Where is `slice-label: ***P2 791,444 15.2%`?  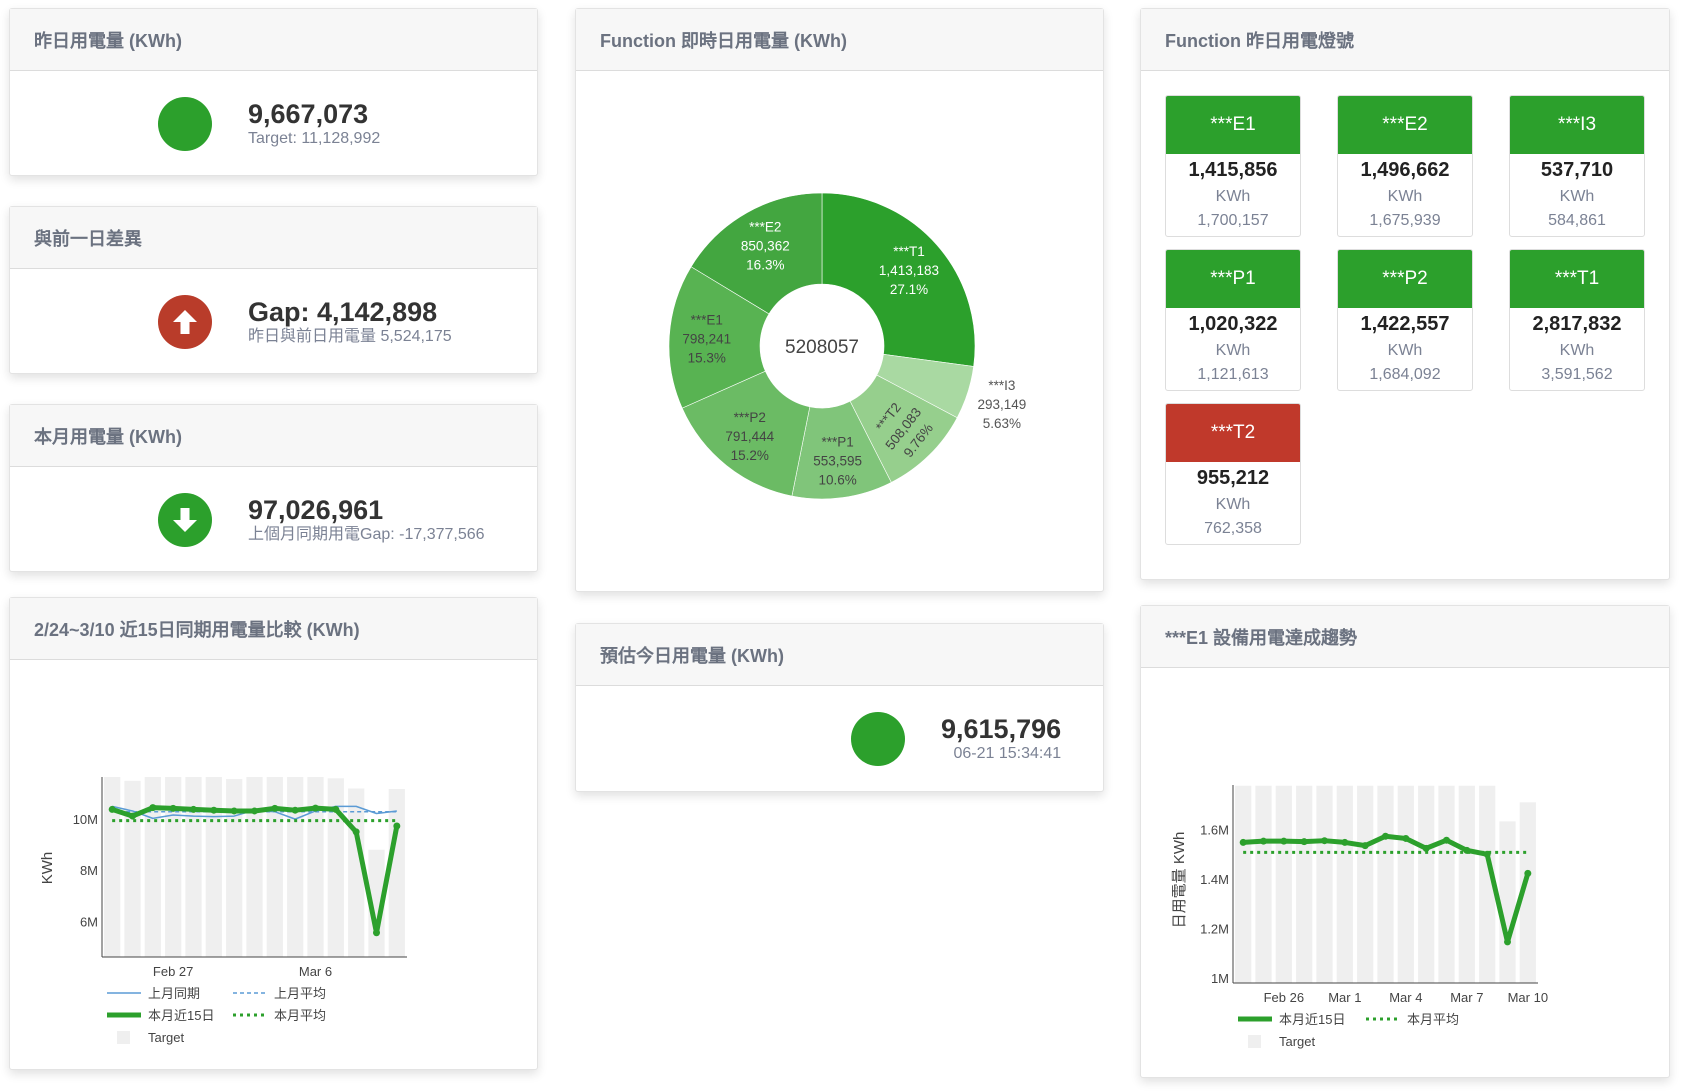 slice-label: ***P2 791,444 15.2% is located at coordinates (749, 436).